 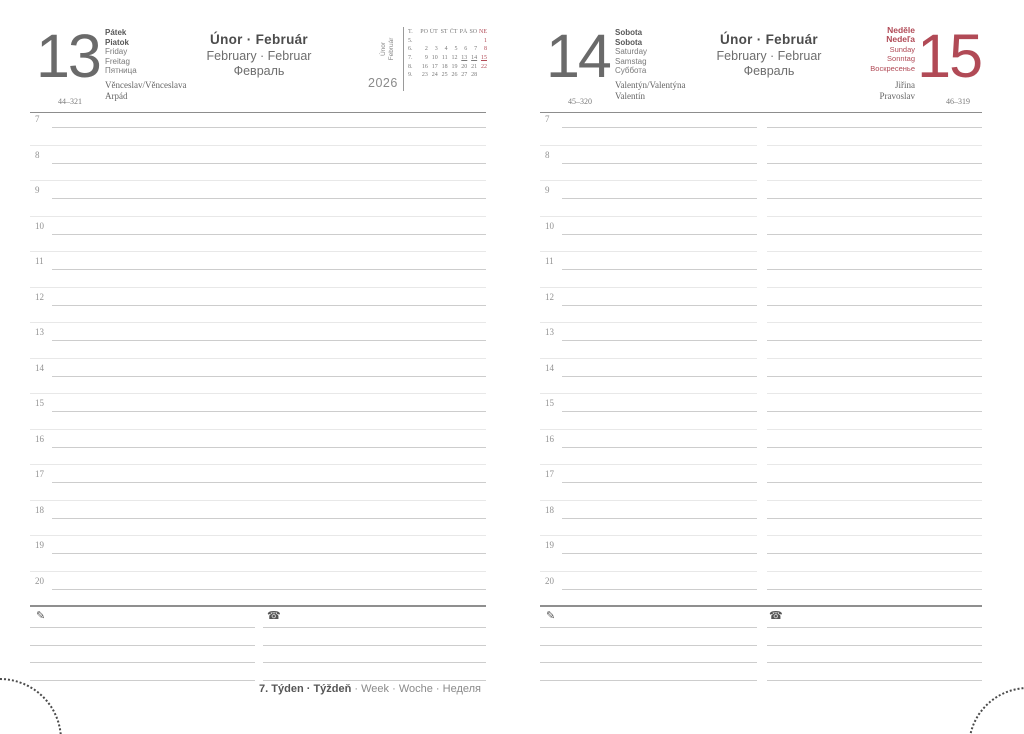 I want to click on month-title-cz-sk: Únor · Február, so click(x=769, y=39).